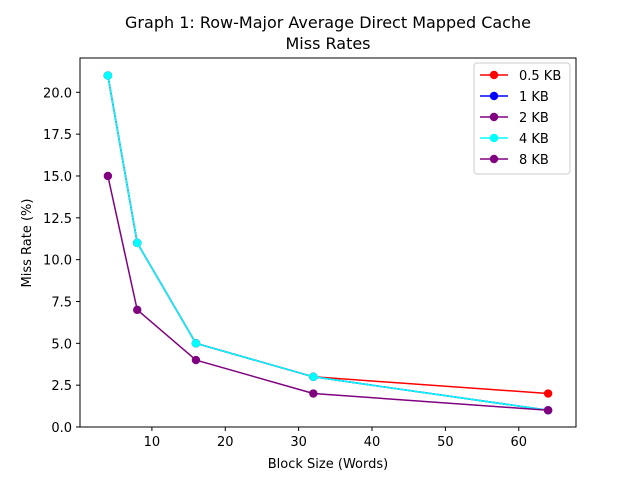  Describe the element at coordinates (327, 43) in the screenshot. I see `chart-subtitle: Miss Rates` at that location.